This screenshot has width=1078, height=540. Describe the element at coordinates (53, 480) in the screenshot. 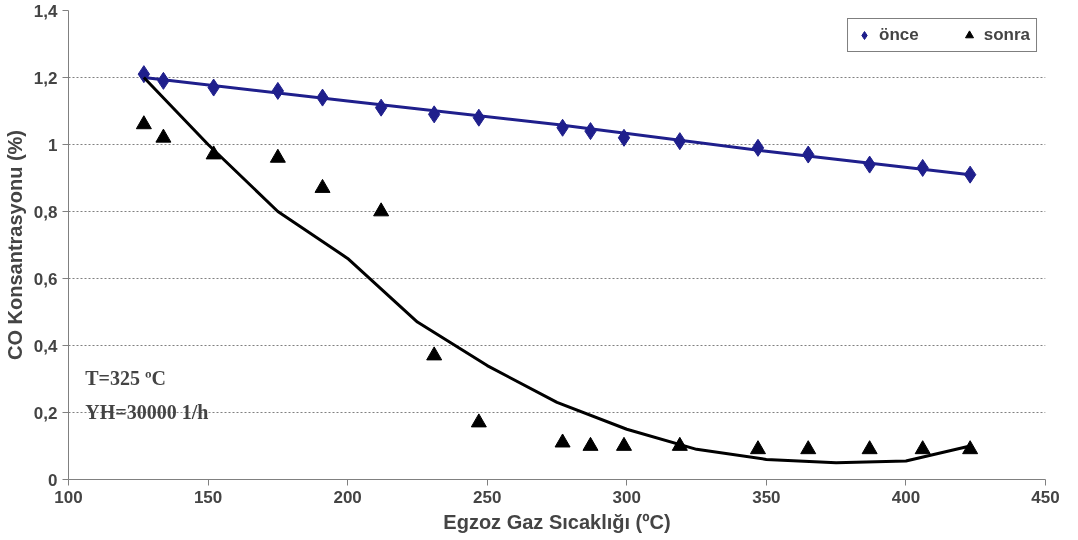

I see `y-tick-label: 0` at that location.